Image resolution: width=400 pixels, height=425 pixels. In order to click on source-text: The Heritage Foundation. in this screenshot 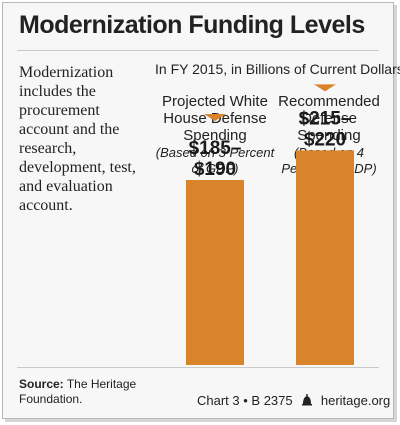, I will do `click(78, 391)`.